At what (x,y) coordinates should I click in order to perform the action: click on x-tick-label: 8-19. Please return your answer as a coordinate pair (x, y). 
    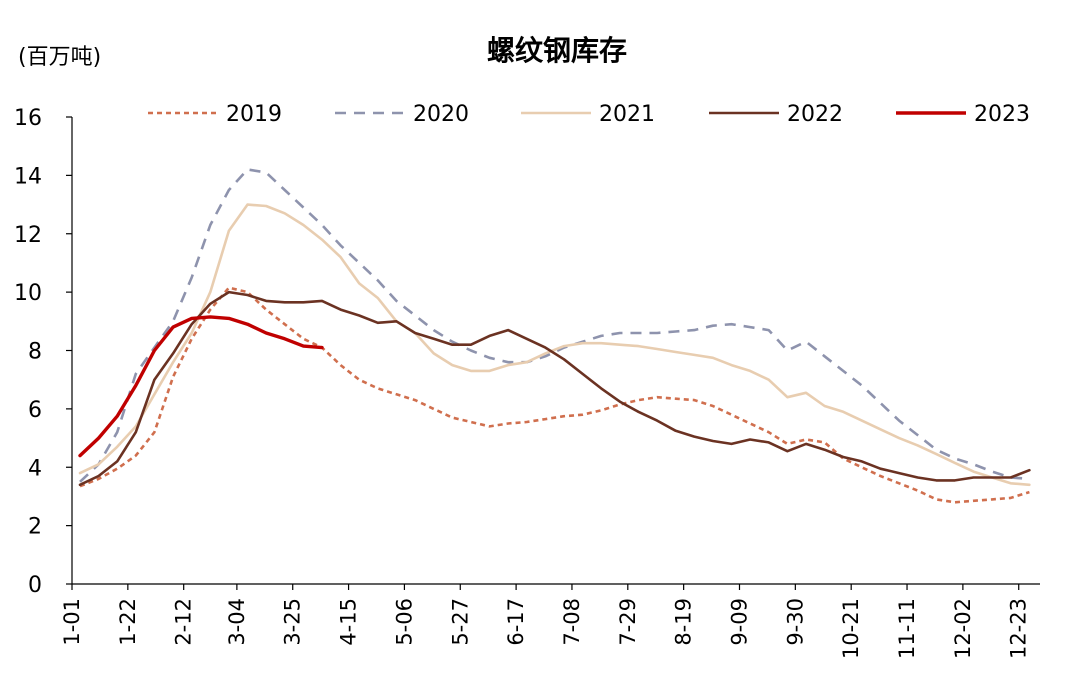
    Looking at the image, I should click on (684, 622).